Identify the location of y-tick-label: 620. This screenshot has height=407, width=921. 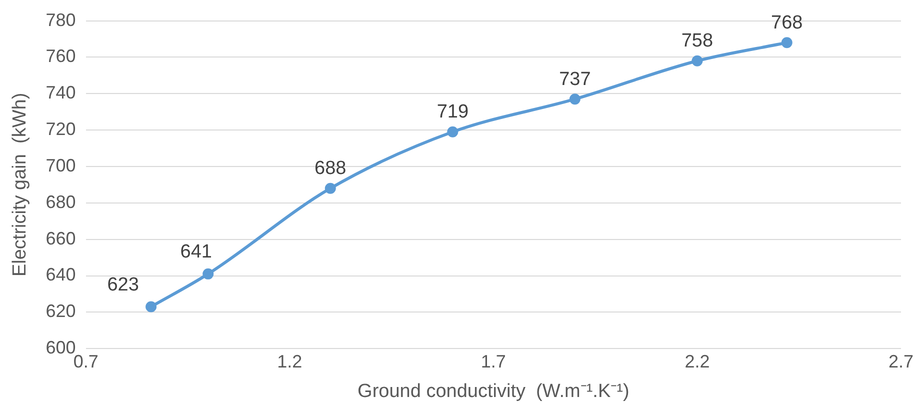
(61, 311).